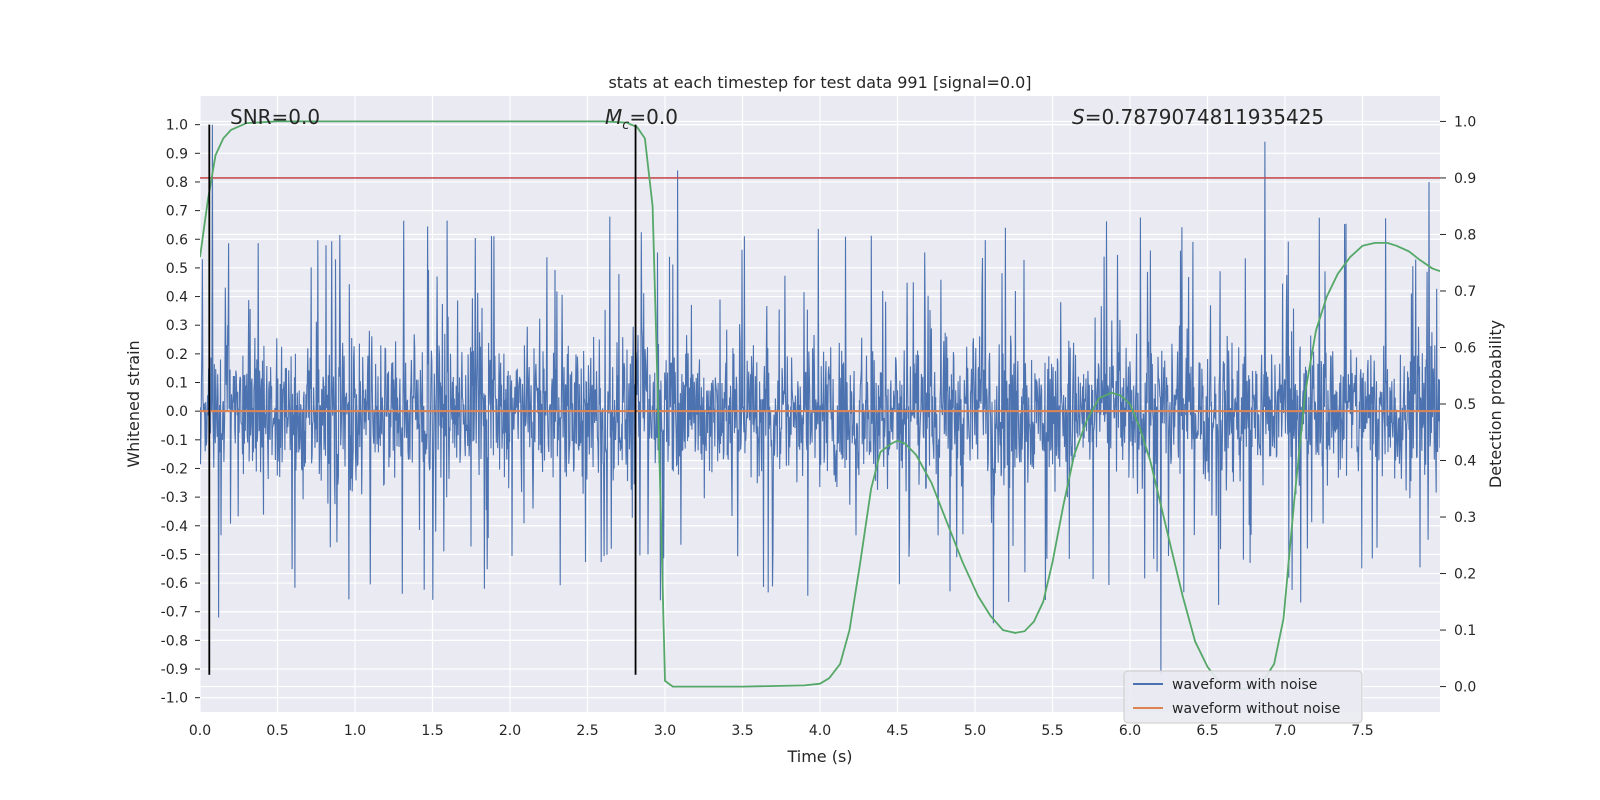 The image size is (1600, 800). I want to click on y-tick-label: 1.0, so click(177, 126).